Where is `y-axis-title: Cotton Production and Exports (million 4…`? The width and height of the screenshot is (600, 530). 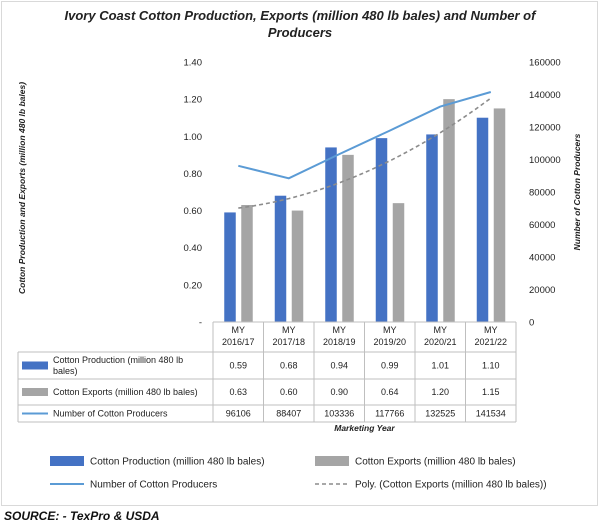
y-axis-title: Cotton Production and Exports (million 4… is located at coordinates (22, 188).